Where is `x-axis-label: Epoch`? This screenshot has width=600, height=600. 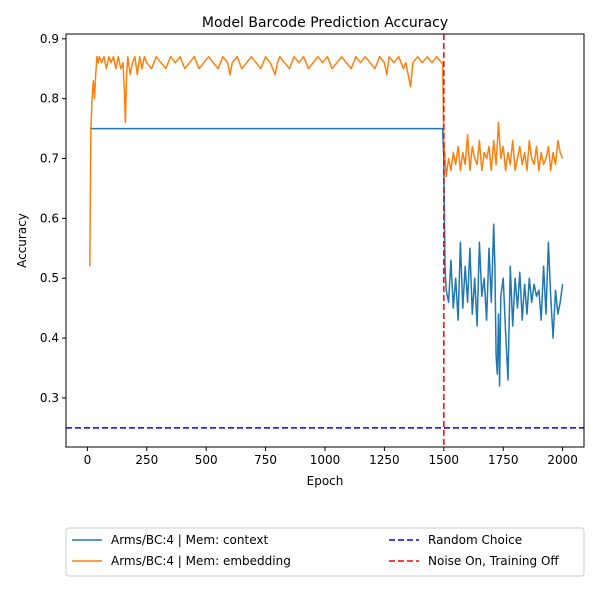 x-axis-label: Epoch is located at coordinates (325, 481).